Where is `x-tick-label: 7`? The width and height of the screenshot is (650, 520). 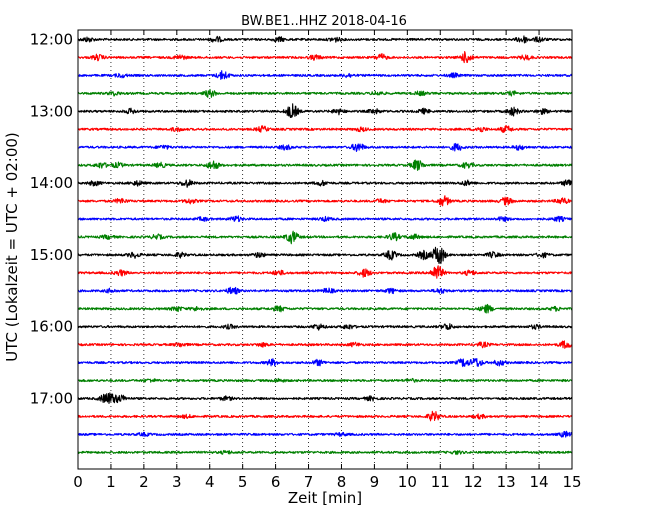 x-tick-label: 7 is located at coordinates (309, 482).